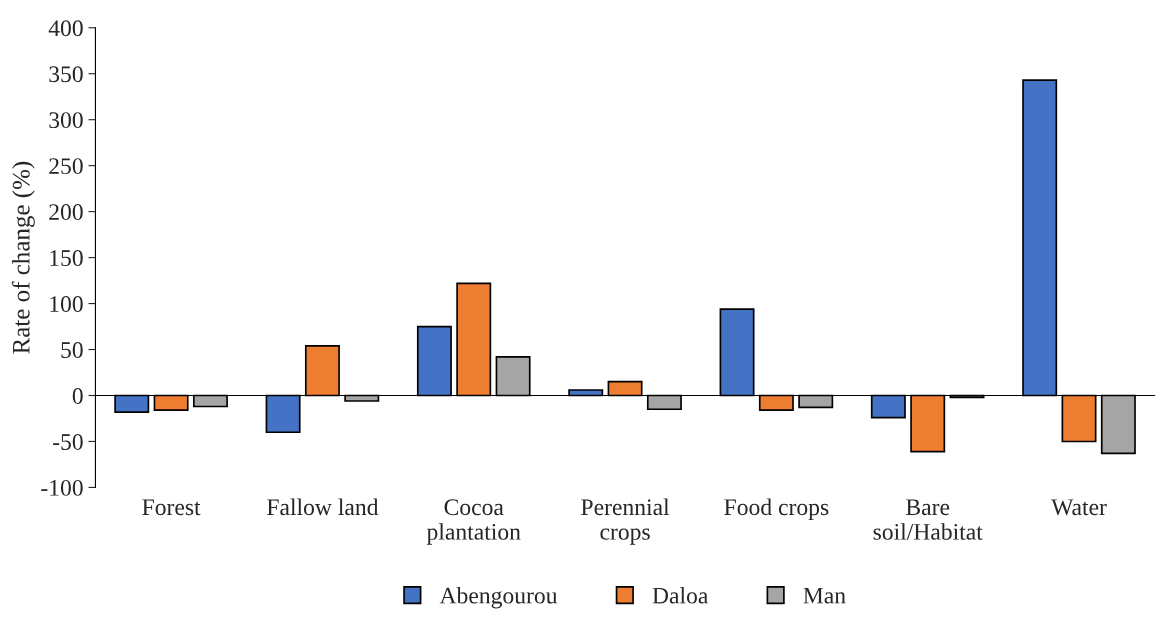  Describe the element at coordinates (66, 120) in the screenshot. I see `y-tick-label: 300` at that location.